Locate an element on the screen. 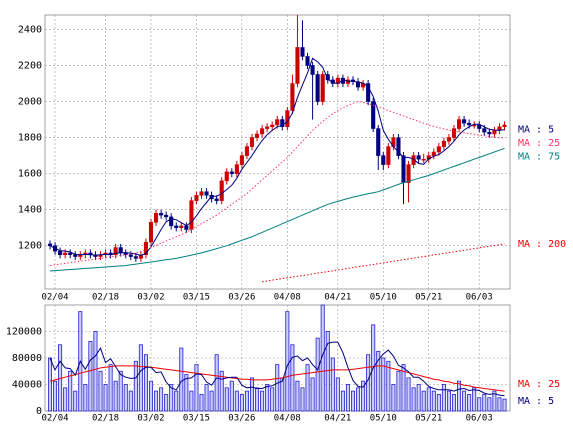 The height and width of the screenshot is (424, 573). x-tick-label: 02/18 is located at coordinates (105, 419).